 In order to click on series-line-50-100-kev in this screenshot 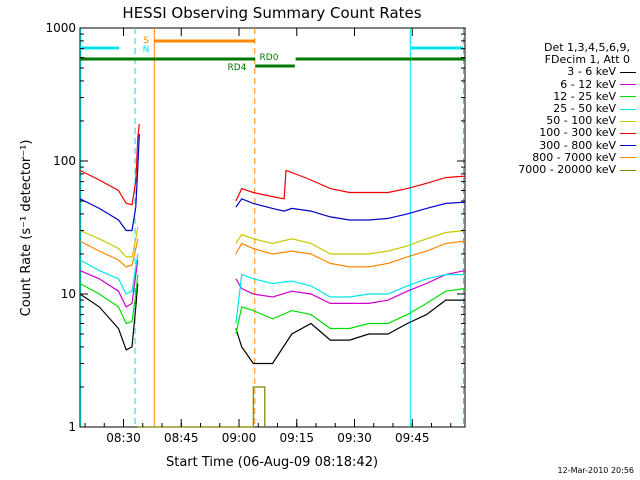, I will do `click(272, 242)`.